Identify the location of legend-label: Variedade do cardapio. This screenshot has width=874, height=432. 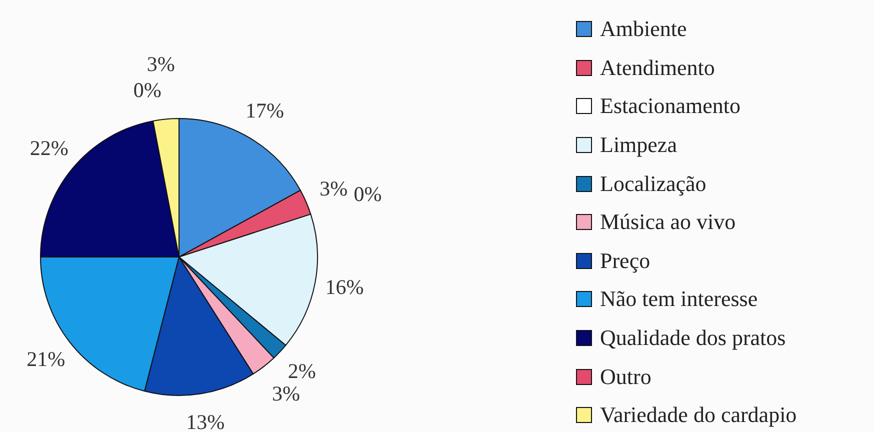
(698, 415).